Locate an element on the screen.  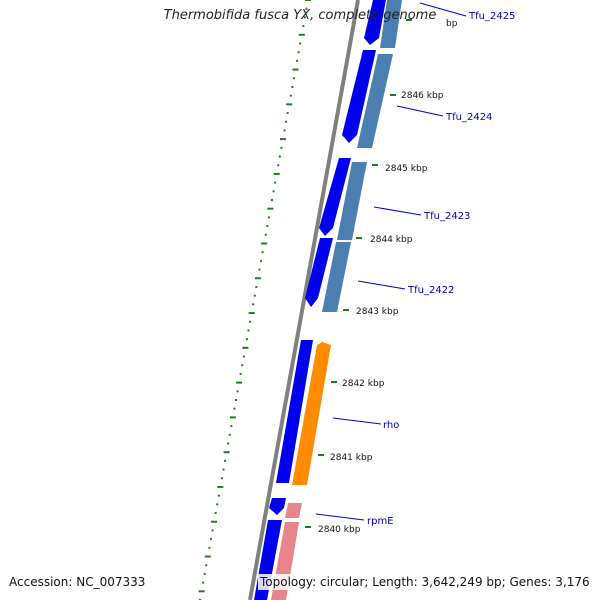
gene-label-tfu-2424: Tfu_2424 is located at coordinates (468, 117).